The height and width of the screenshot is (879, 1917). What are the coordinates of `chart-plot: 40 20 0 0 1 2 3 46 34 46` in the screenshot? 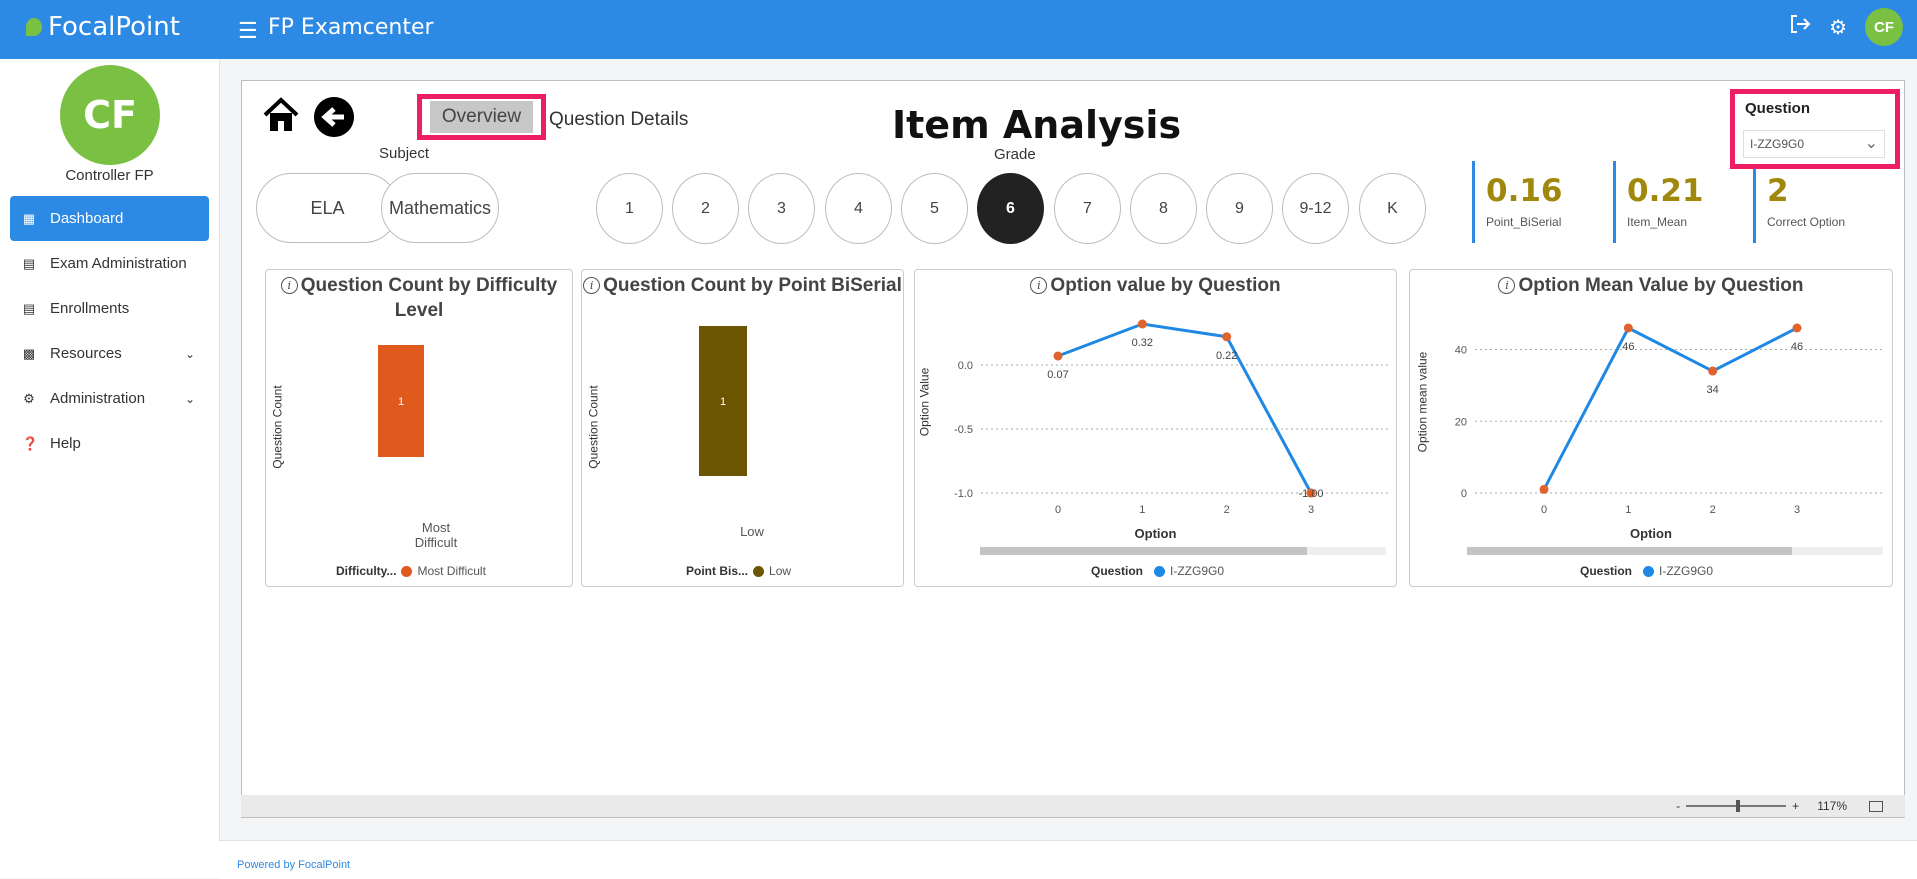 It's located at (1669, 419).